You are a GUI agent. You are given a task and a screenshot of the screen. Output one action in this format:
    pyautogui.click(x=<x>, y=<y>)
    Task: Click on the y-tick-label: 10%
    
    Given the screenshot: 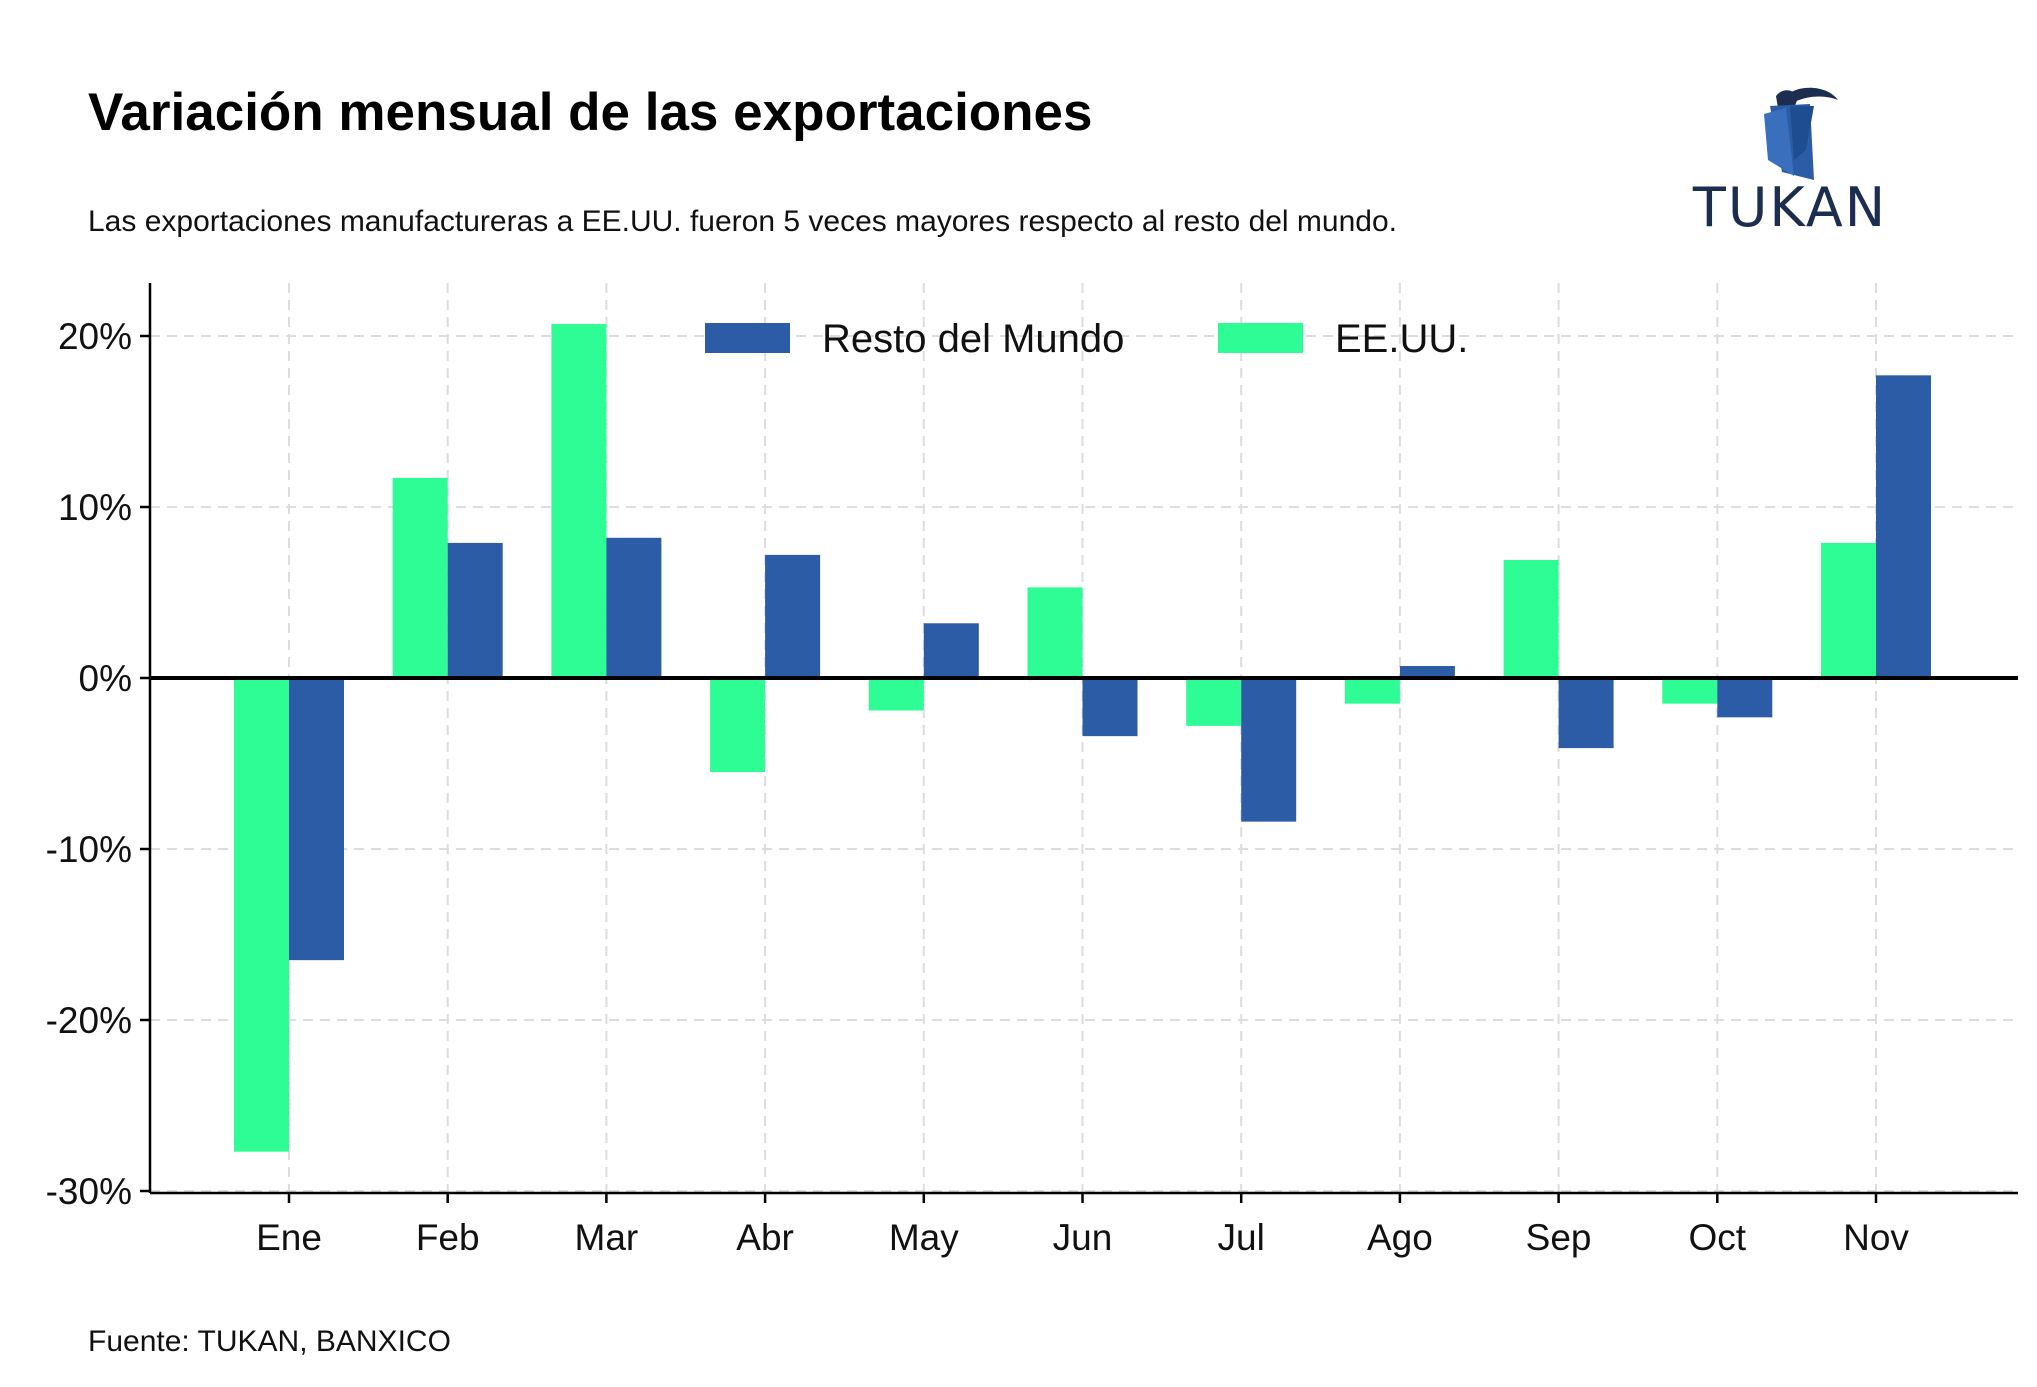 What is the action you would take?
    pyautogui.click(x=95, y=507)
    